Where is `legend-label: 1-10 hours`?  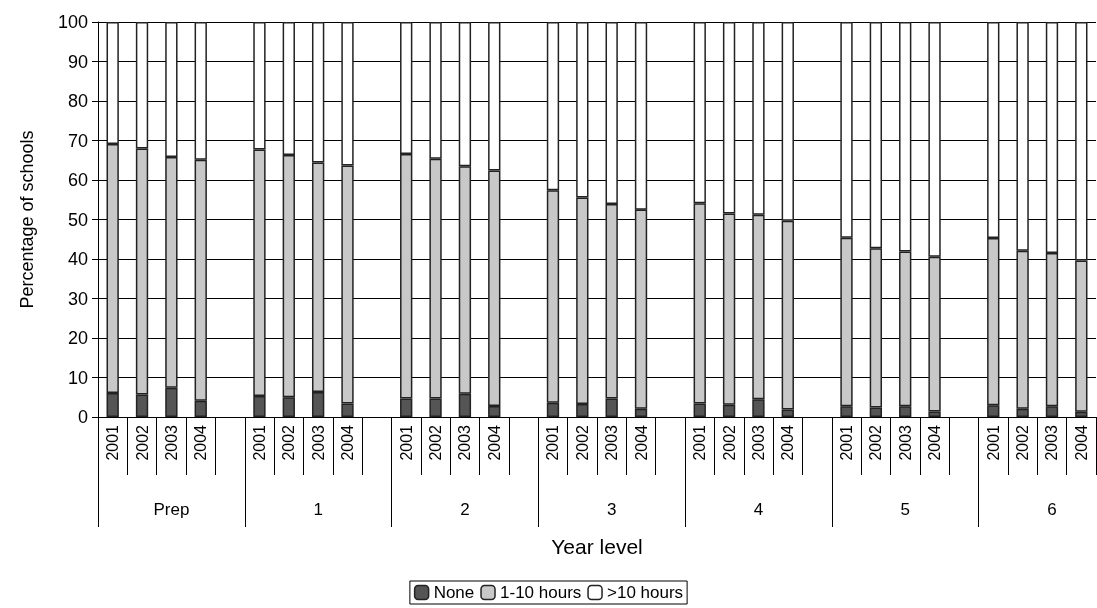 legend-label: 1-10 hours is located at coordinates (541, 592).